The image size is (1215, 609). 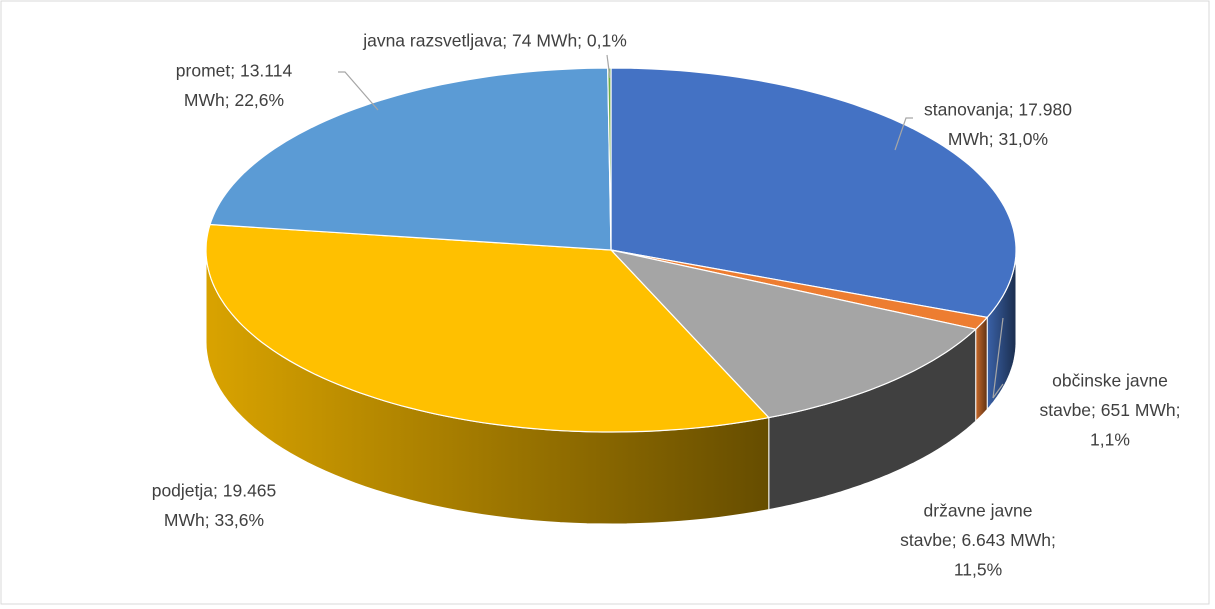 I want to click on data-label: MWh; 22,6%, so click(x=234, y=100).